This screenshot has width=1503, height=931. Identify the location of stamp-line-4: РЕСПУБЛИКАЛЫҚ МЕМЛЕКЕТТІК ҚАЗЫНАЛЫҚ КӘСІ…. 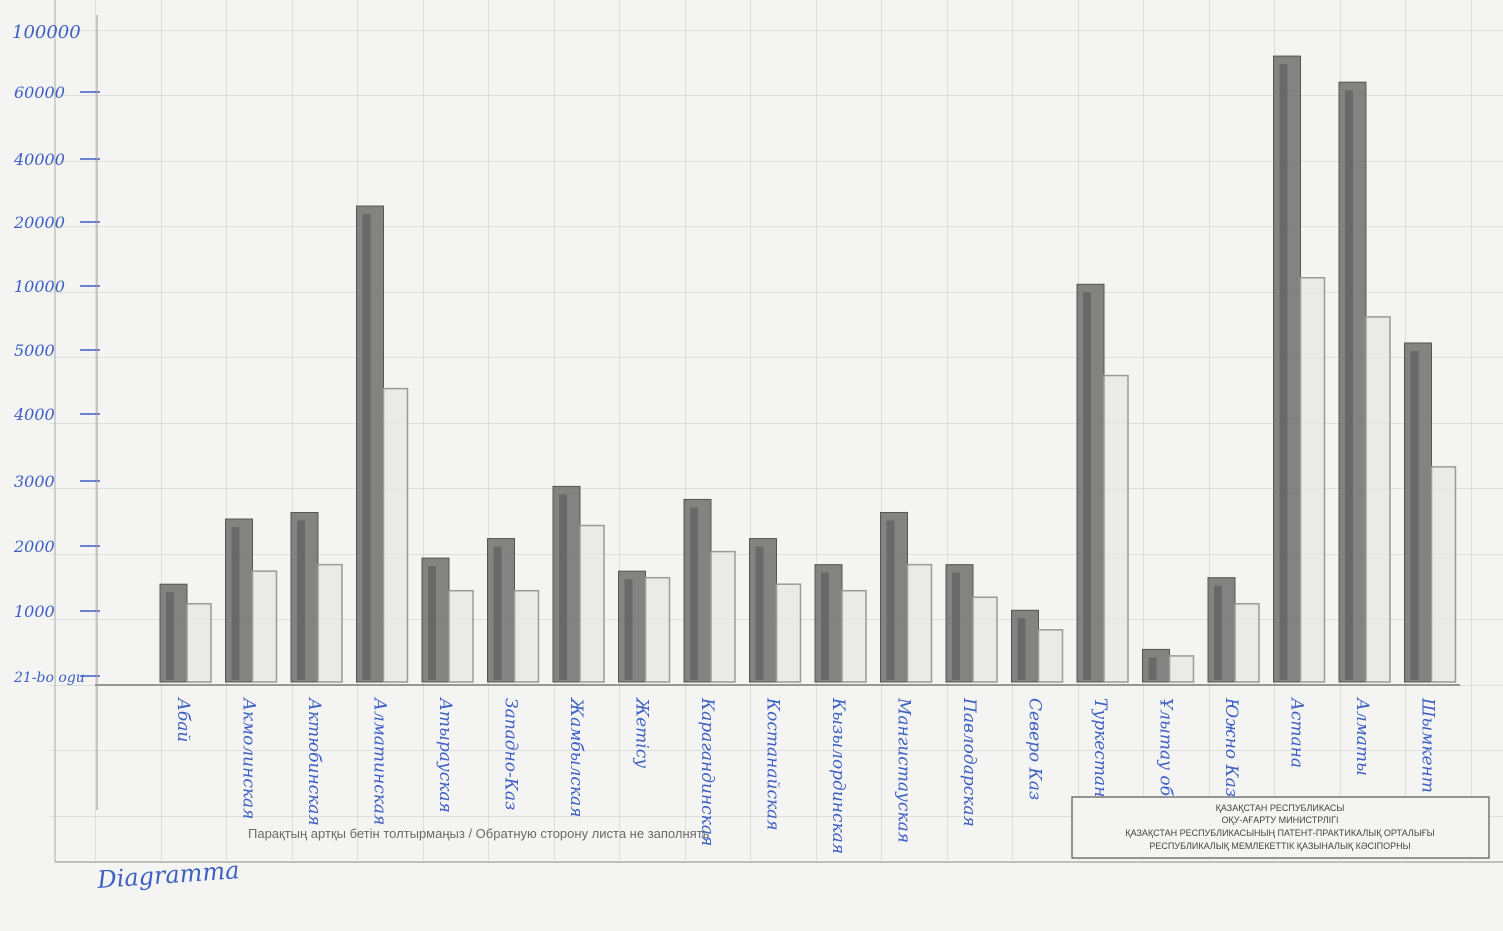
(1279, 846).